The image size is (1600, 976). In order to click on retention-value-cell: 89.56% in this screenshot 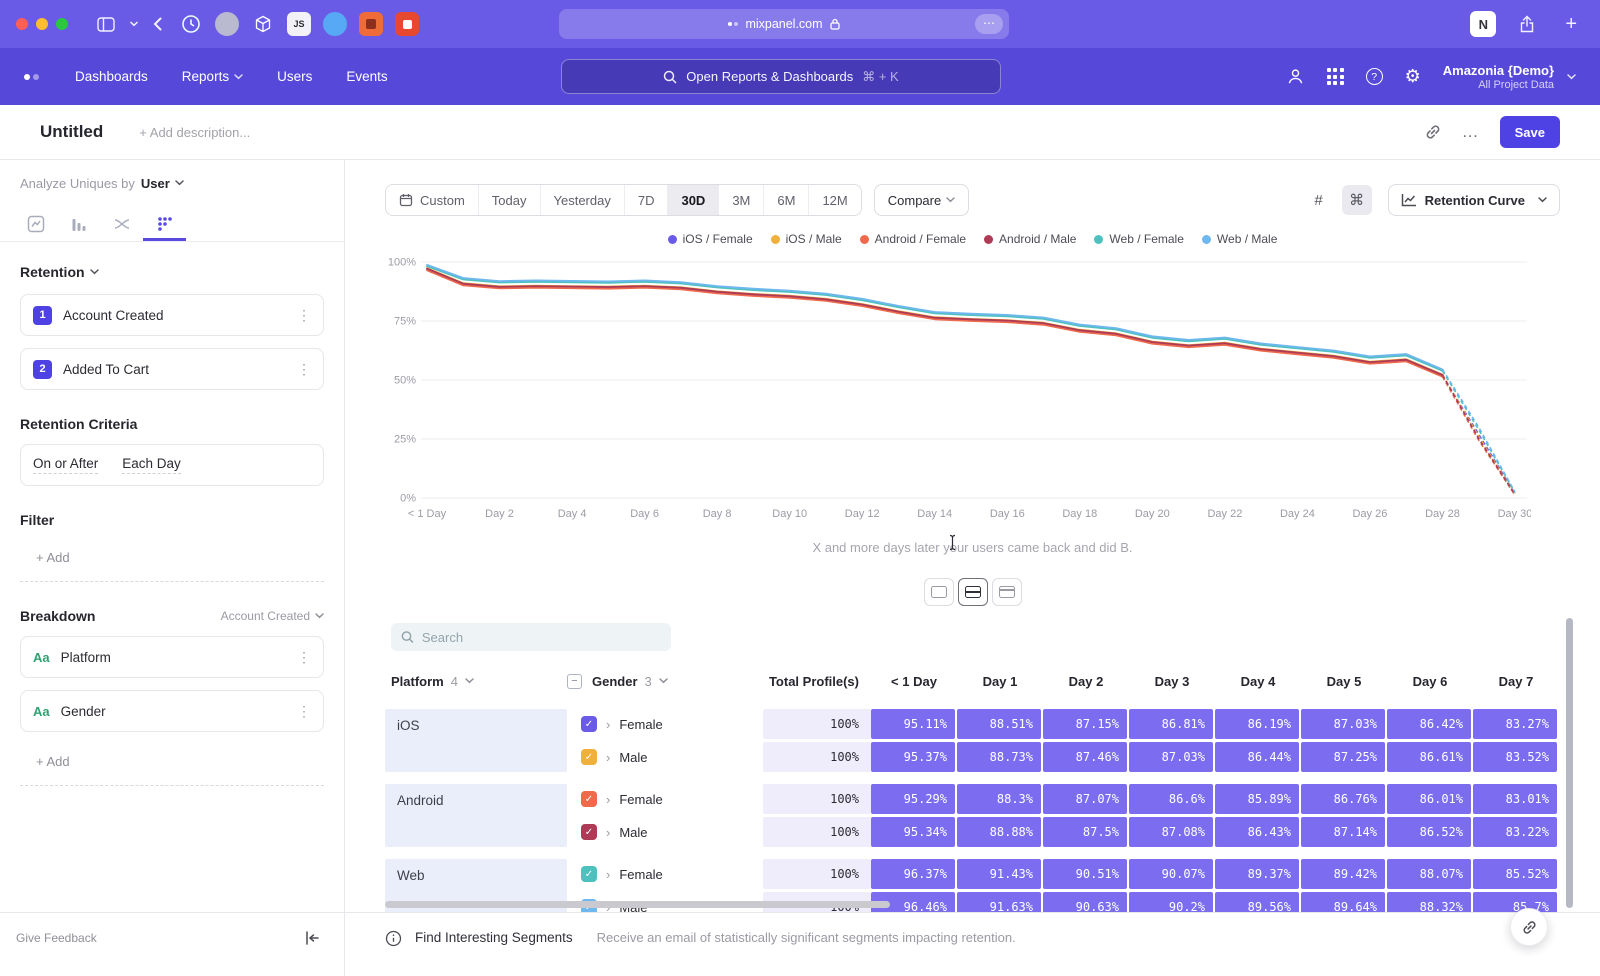, I will do `click(1257, 902)`.